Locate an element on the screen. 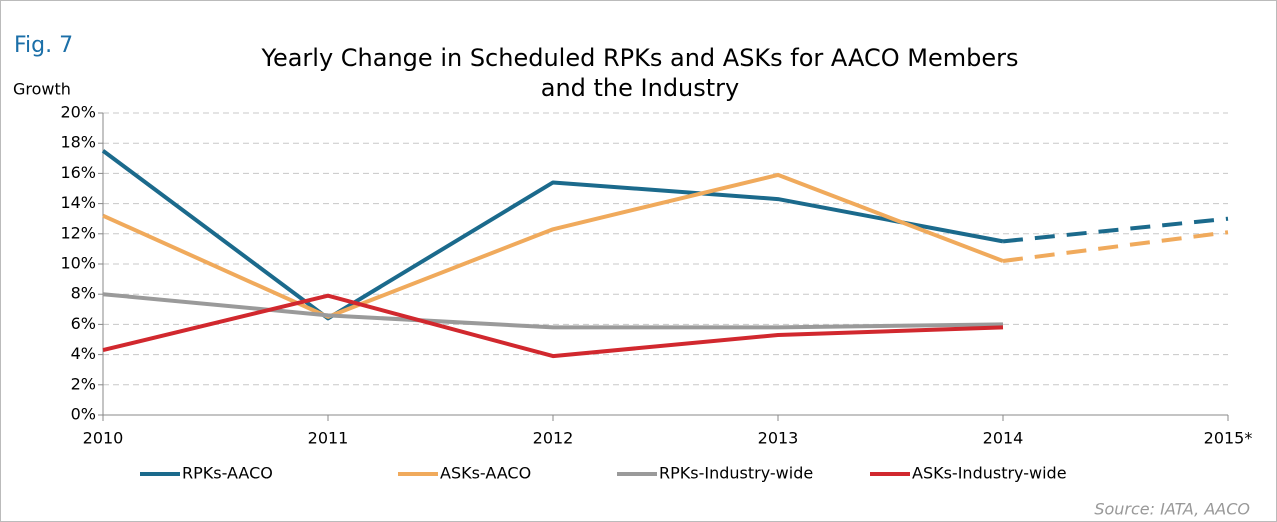 This screenshot has width=1277, height=522. y-tick-label: 20% is located at coordinates (78, 112).